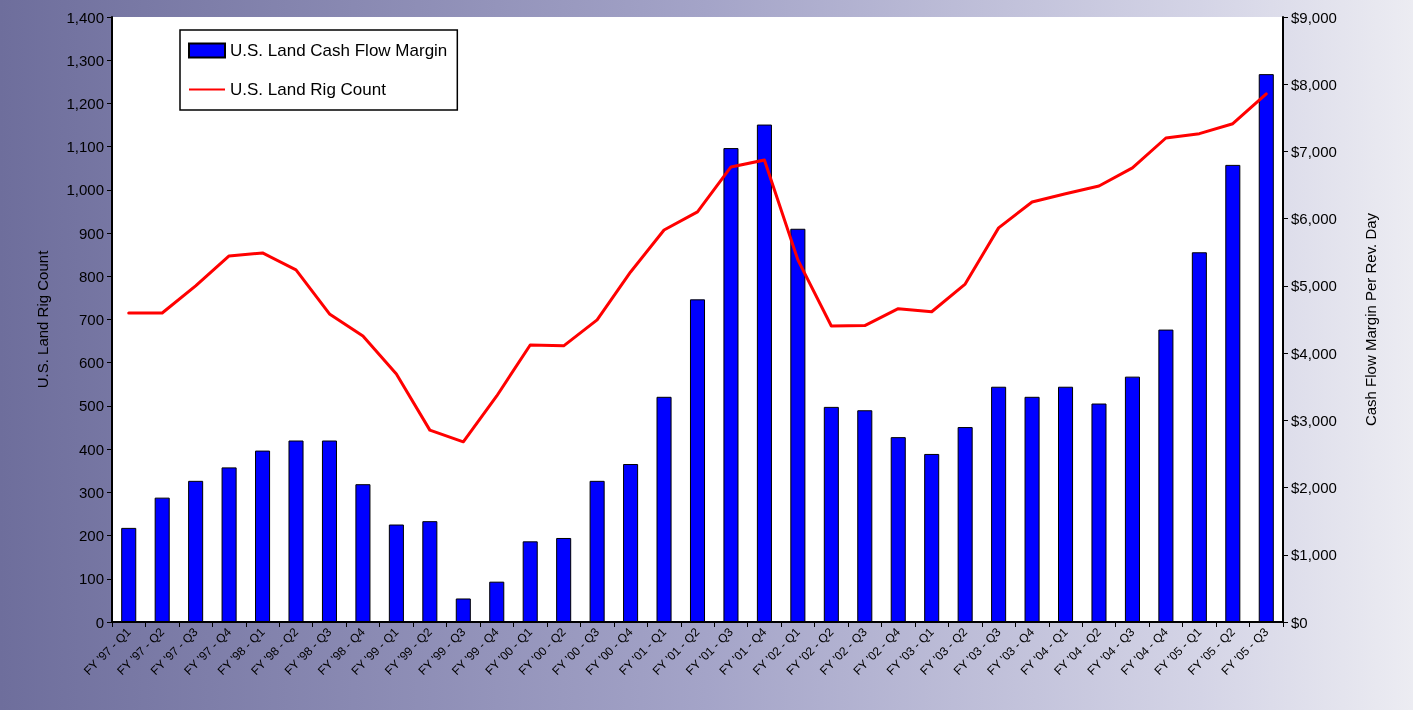 The image size is (1413, 710). What do you see at coordinates (1314, 151) in the screenshot?
I see `y2-tick-label: $7,000` at bounding box center [1314, 151].